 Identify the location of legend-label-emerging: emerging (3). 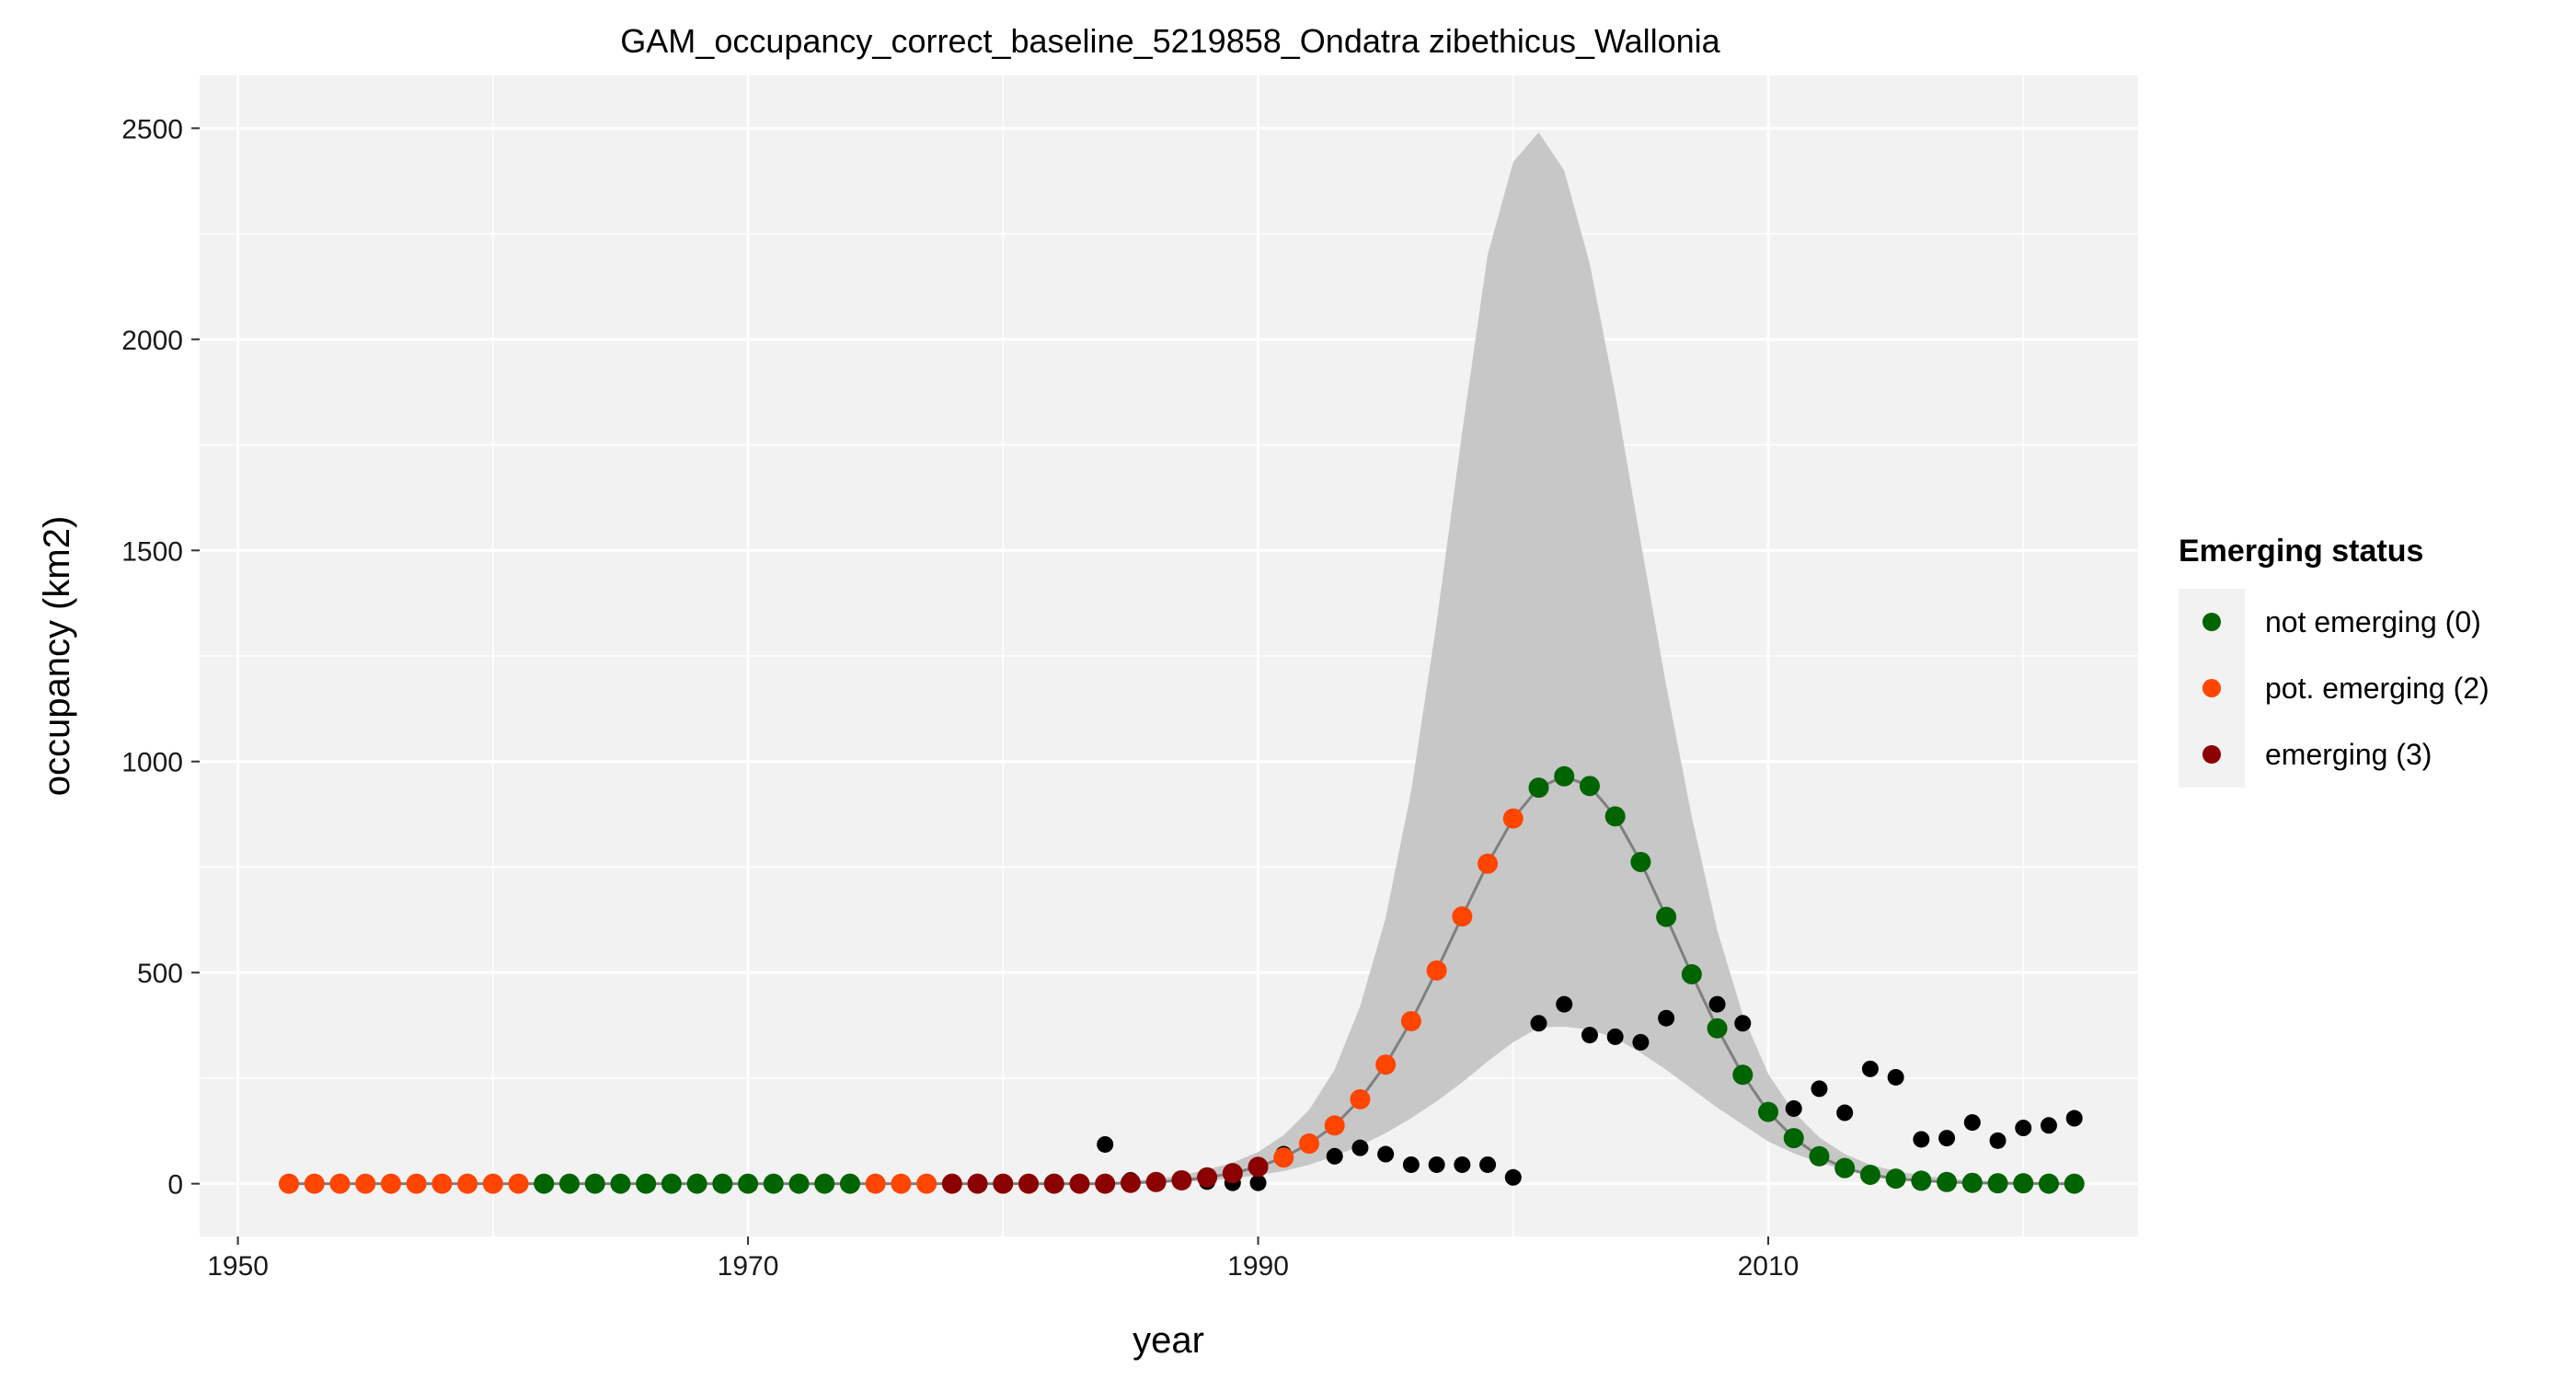
(2348, 754).